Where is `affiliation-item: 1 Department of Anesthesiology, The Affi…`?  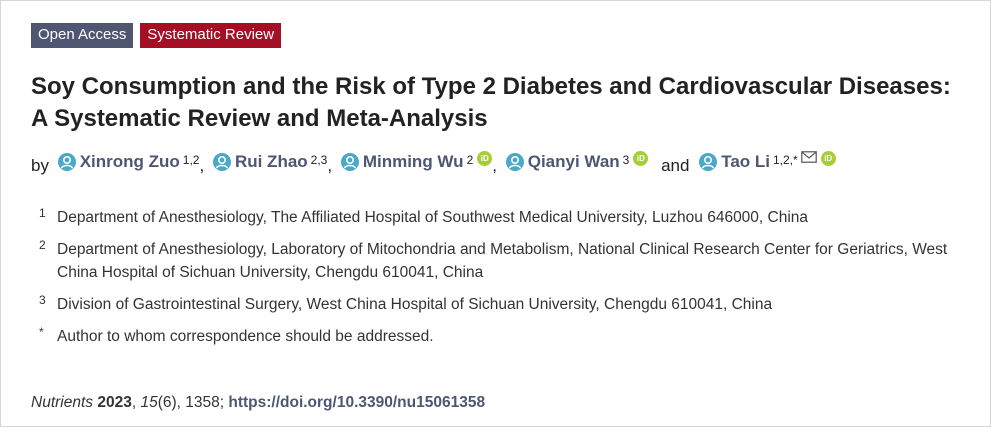
affiliation-item: 1 Department of Anesthesiology, The Affi… is located at coordinates (511, 217).